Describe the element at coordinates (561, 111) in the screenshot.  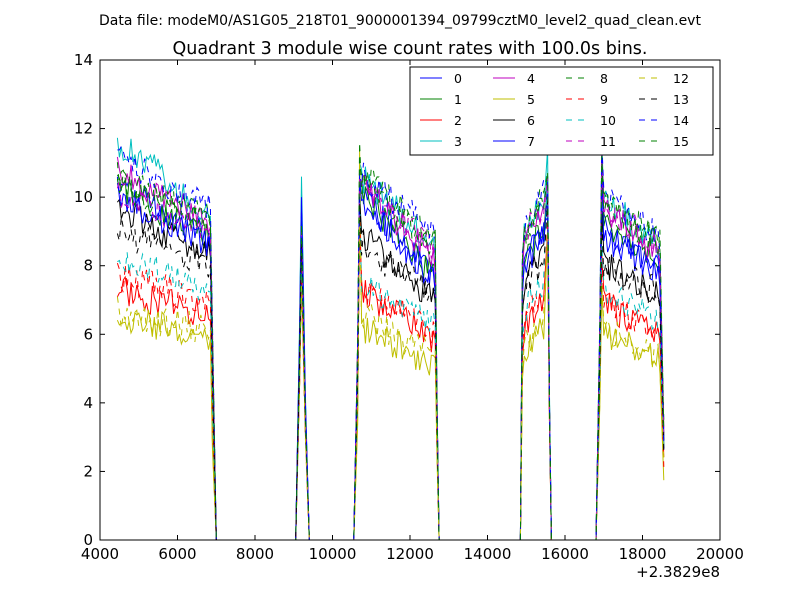
I see `legend-box` at that location.